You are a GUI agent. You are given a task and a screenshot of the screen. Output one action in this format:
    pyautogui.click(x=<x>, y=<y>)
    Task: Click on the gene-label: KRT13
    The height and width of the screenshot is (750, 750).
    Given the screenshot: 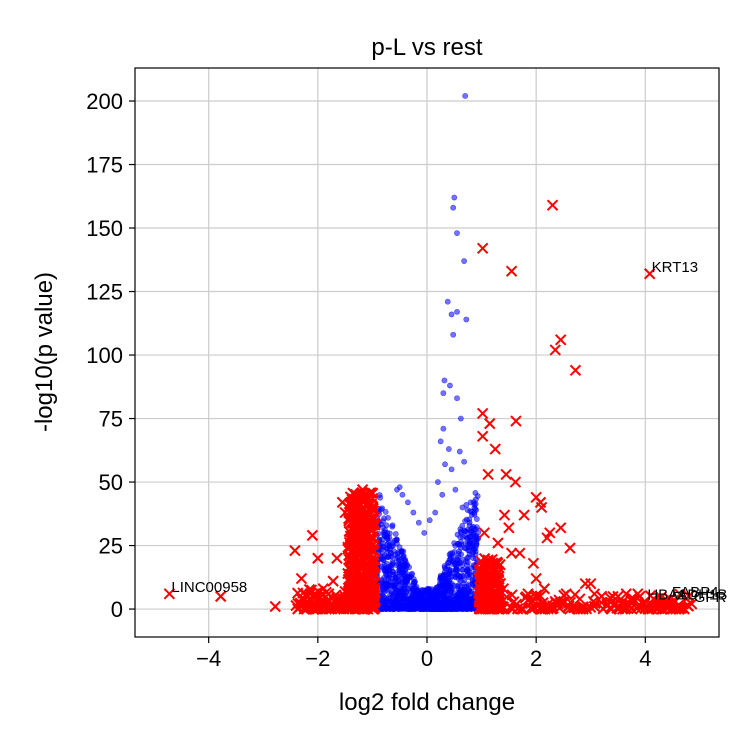 What is the action you would take?
    pyautogui.click(x=675, y=267)
    